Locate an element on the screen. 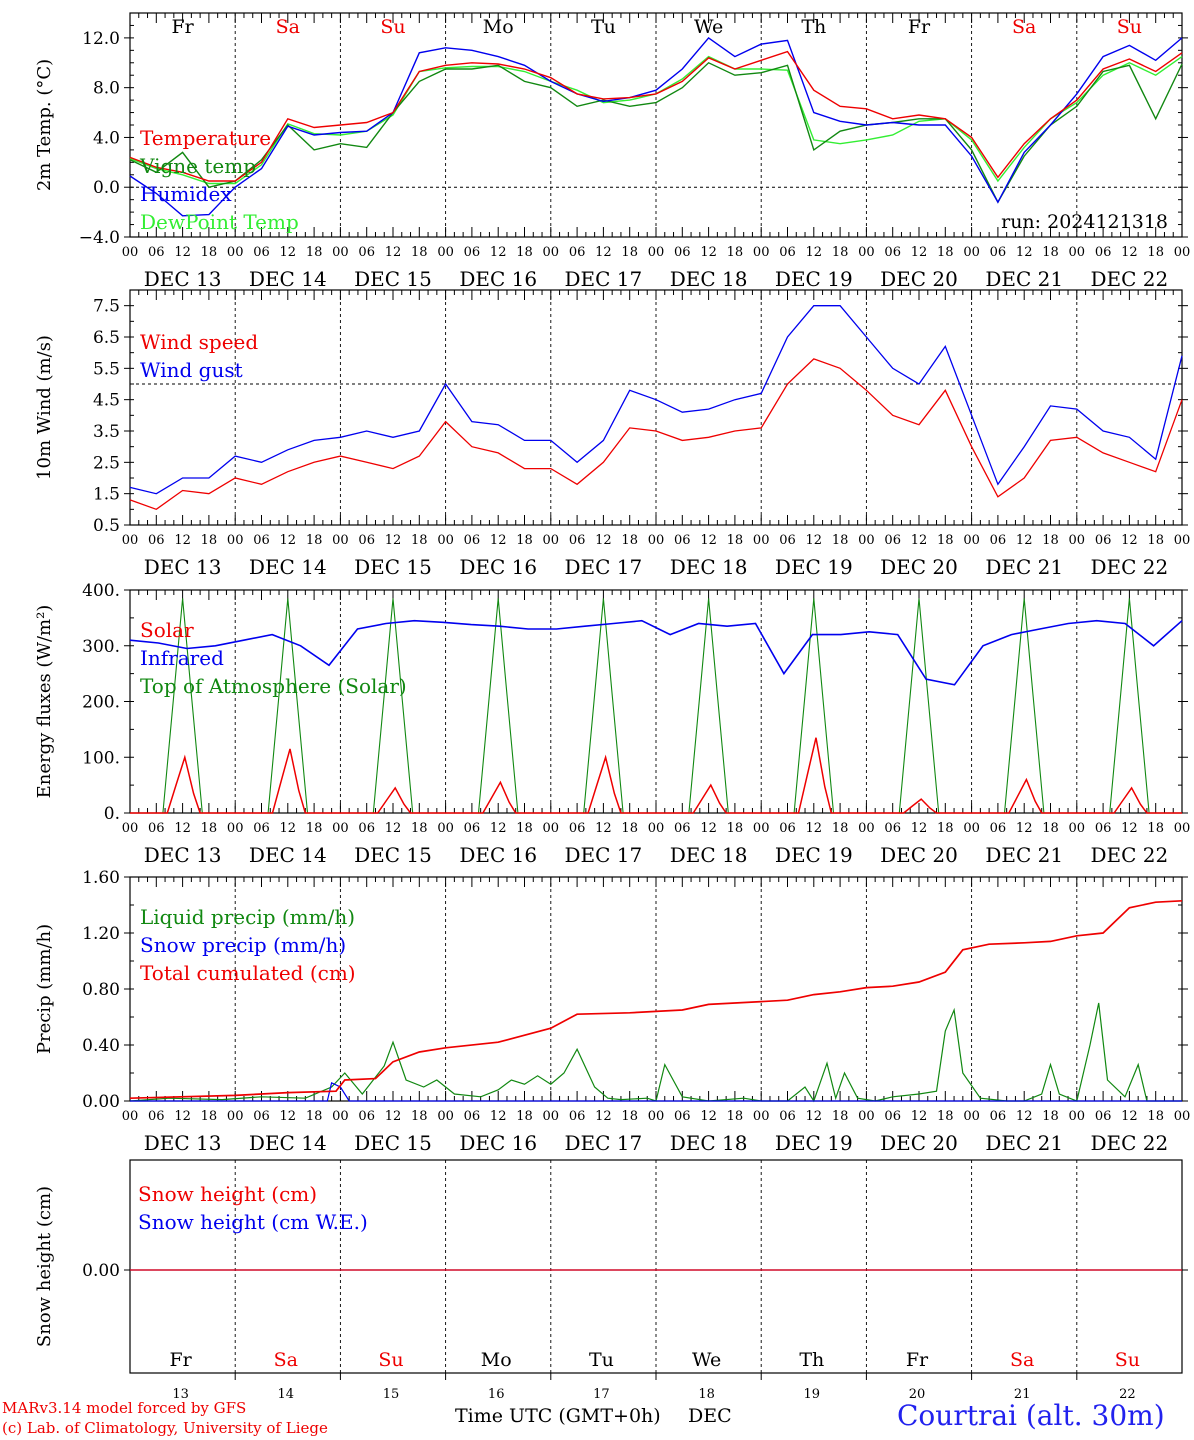 Image resolution: width=1194 pixels, height=1440 pixels. legend-entry: Solar is located at coordinates (167, 630).